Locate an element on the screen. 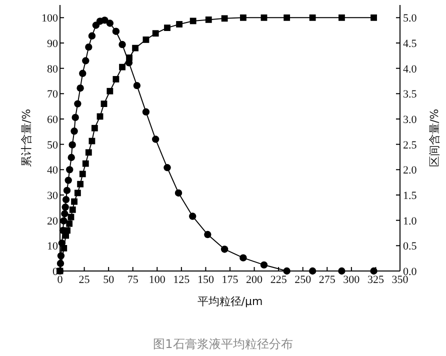 The image size is (446, 356). y-tick-label: 90 is located at coordinates (52, 44).